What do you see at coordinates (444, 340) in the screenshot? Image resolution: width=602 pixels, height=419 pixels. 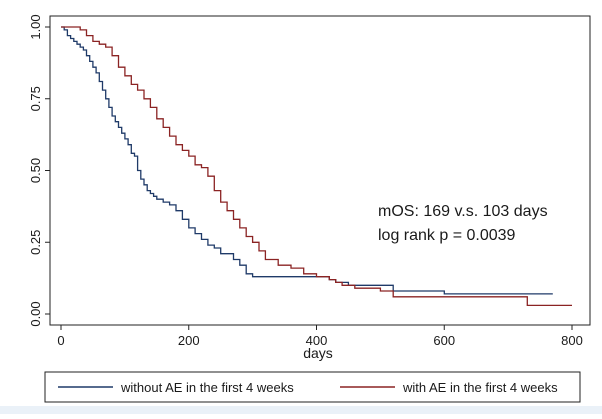 I see `x-tick-label: 600` at bounding box center [444, 340].